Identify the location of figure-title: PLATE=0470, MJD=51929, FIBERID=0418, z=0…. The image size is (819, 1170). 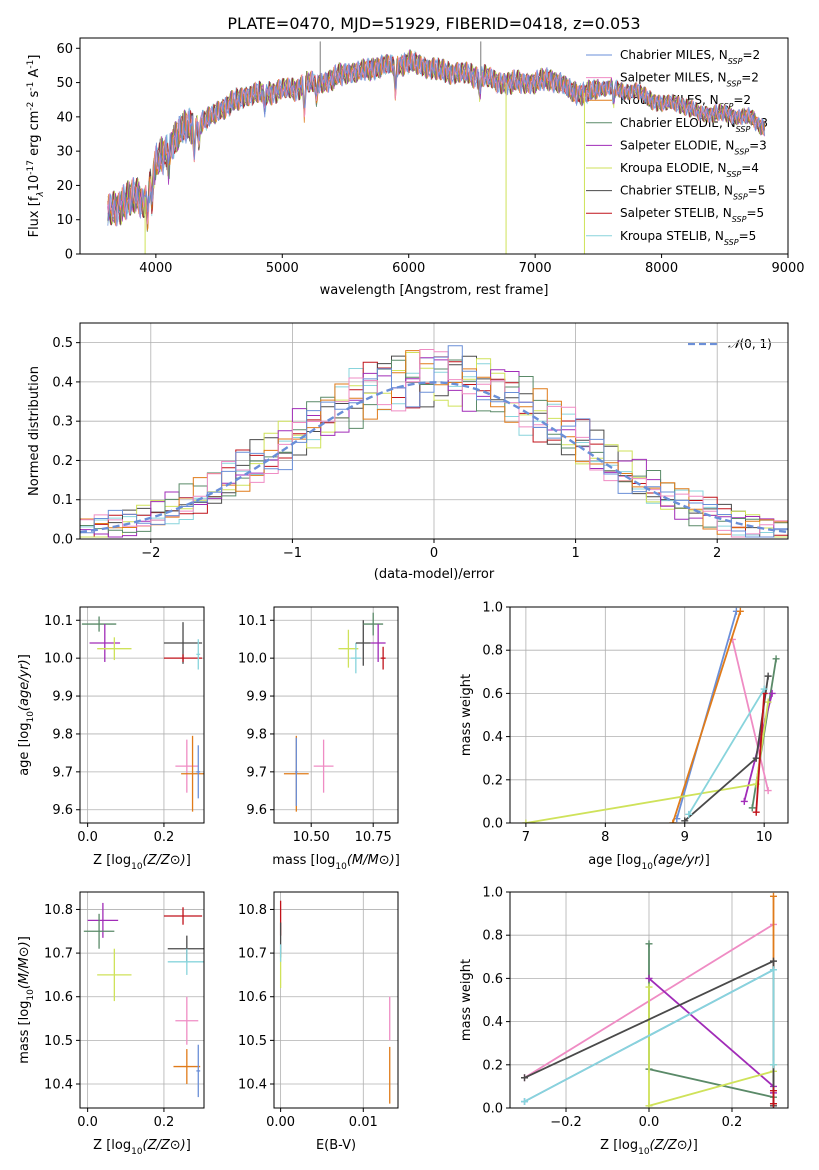
(433, 23).